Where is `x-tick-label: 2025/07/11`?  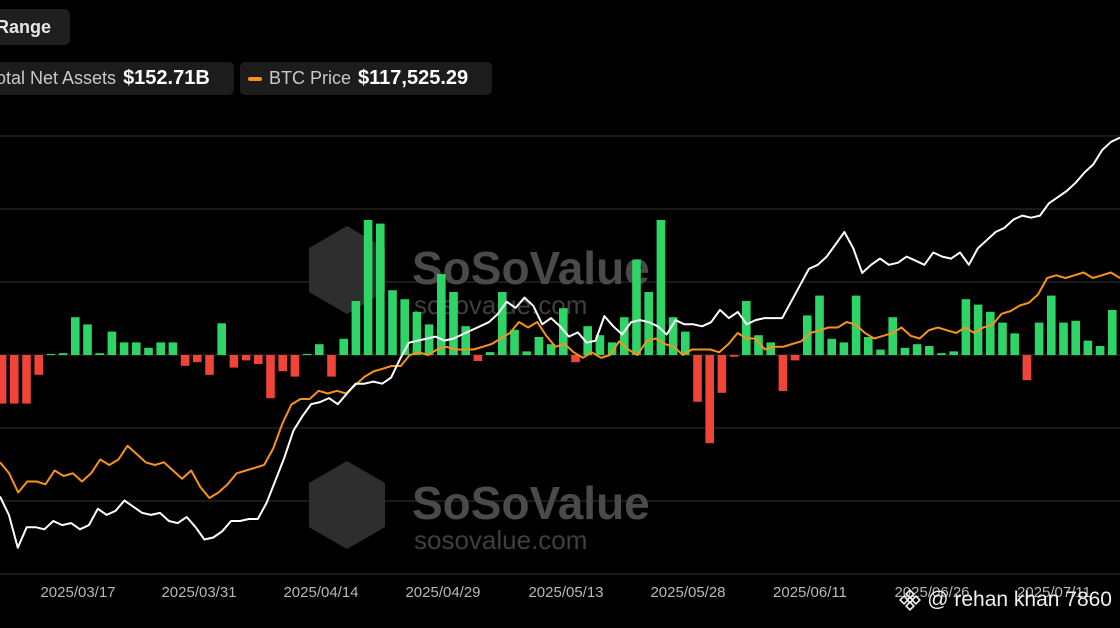
x-tick-label: 2025/07/11 is located at coordinates (1054, 592).